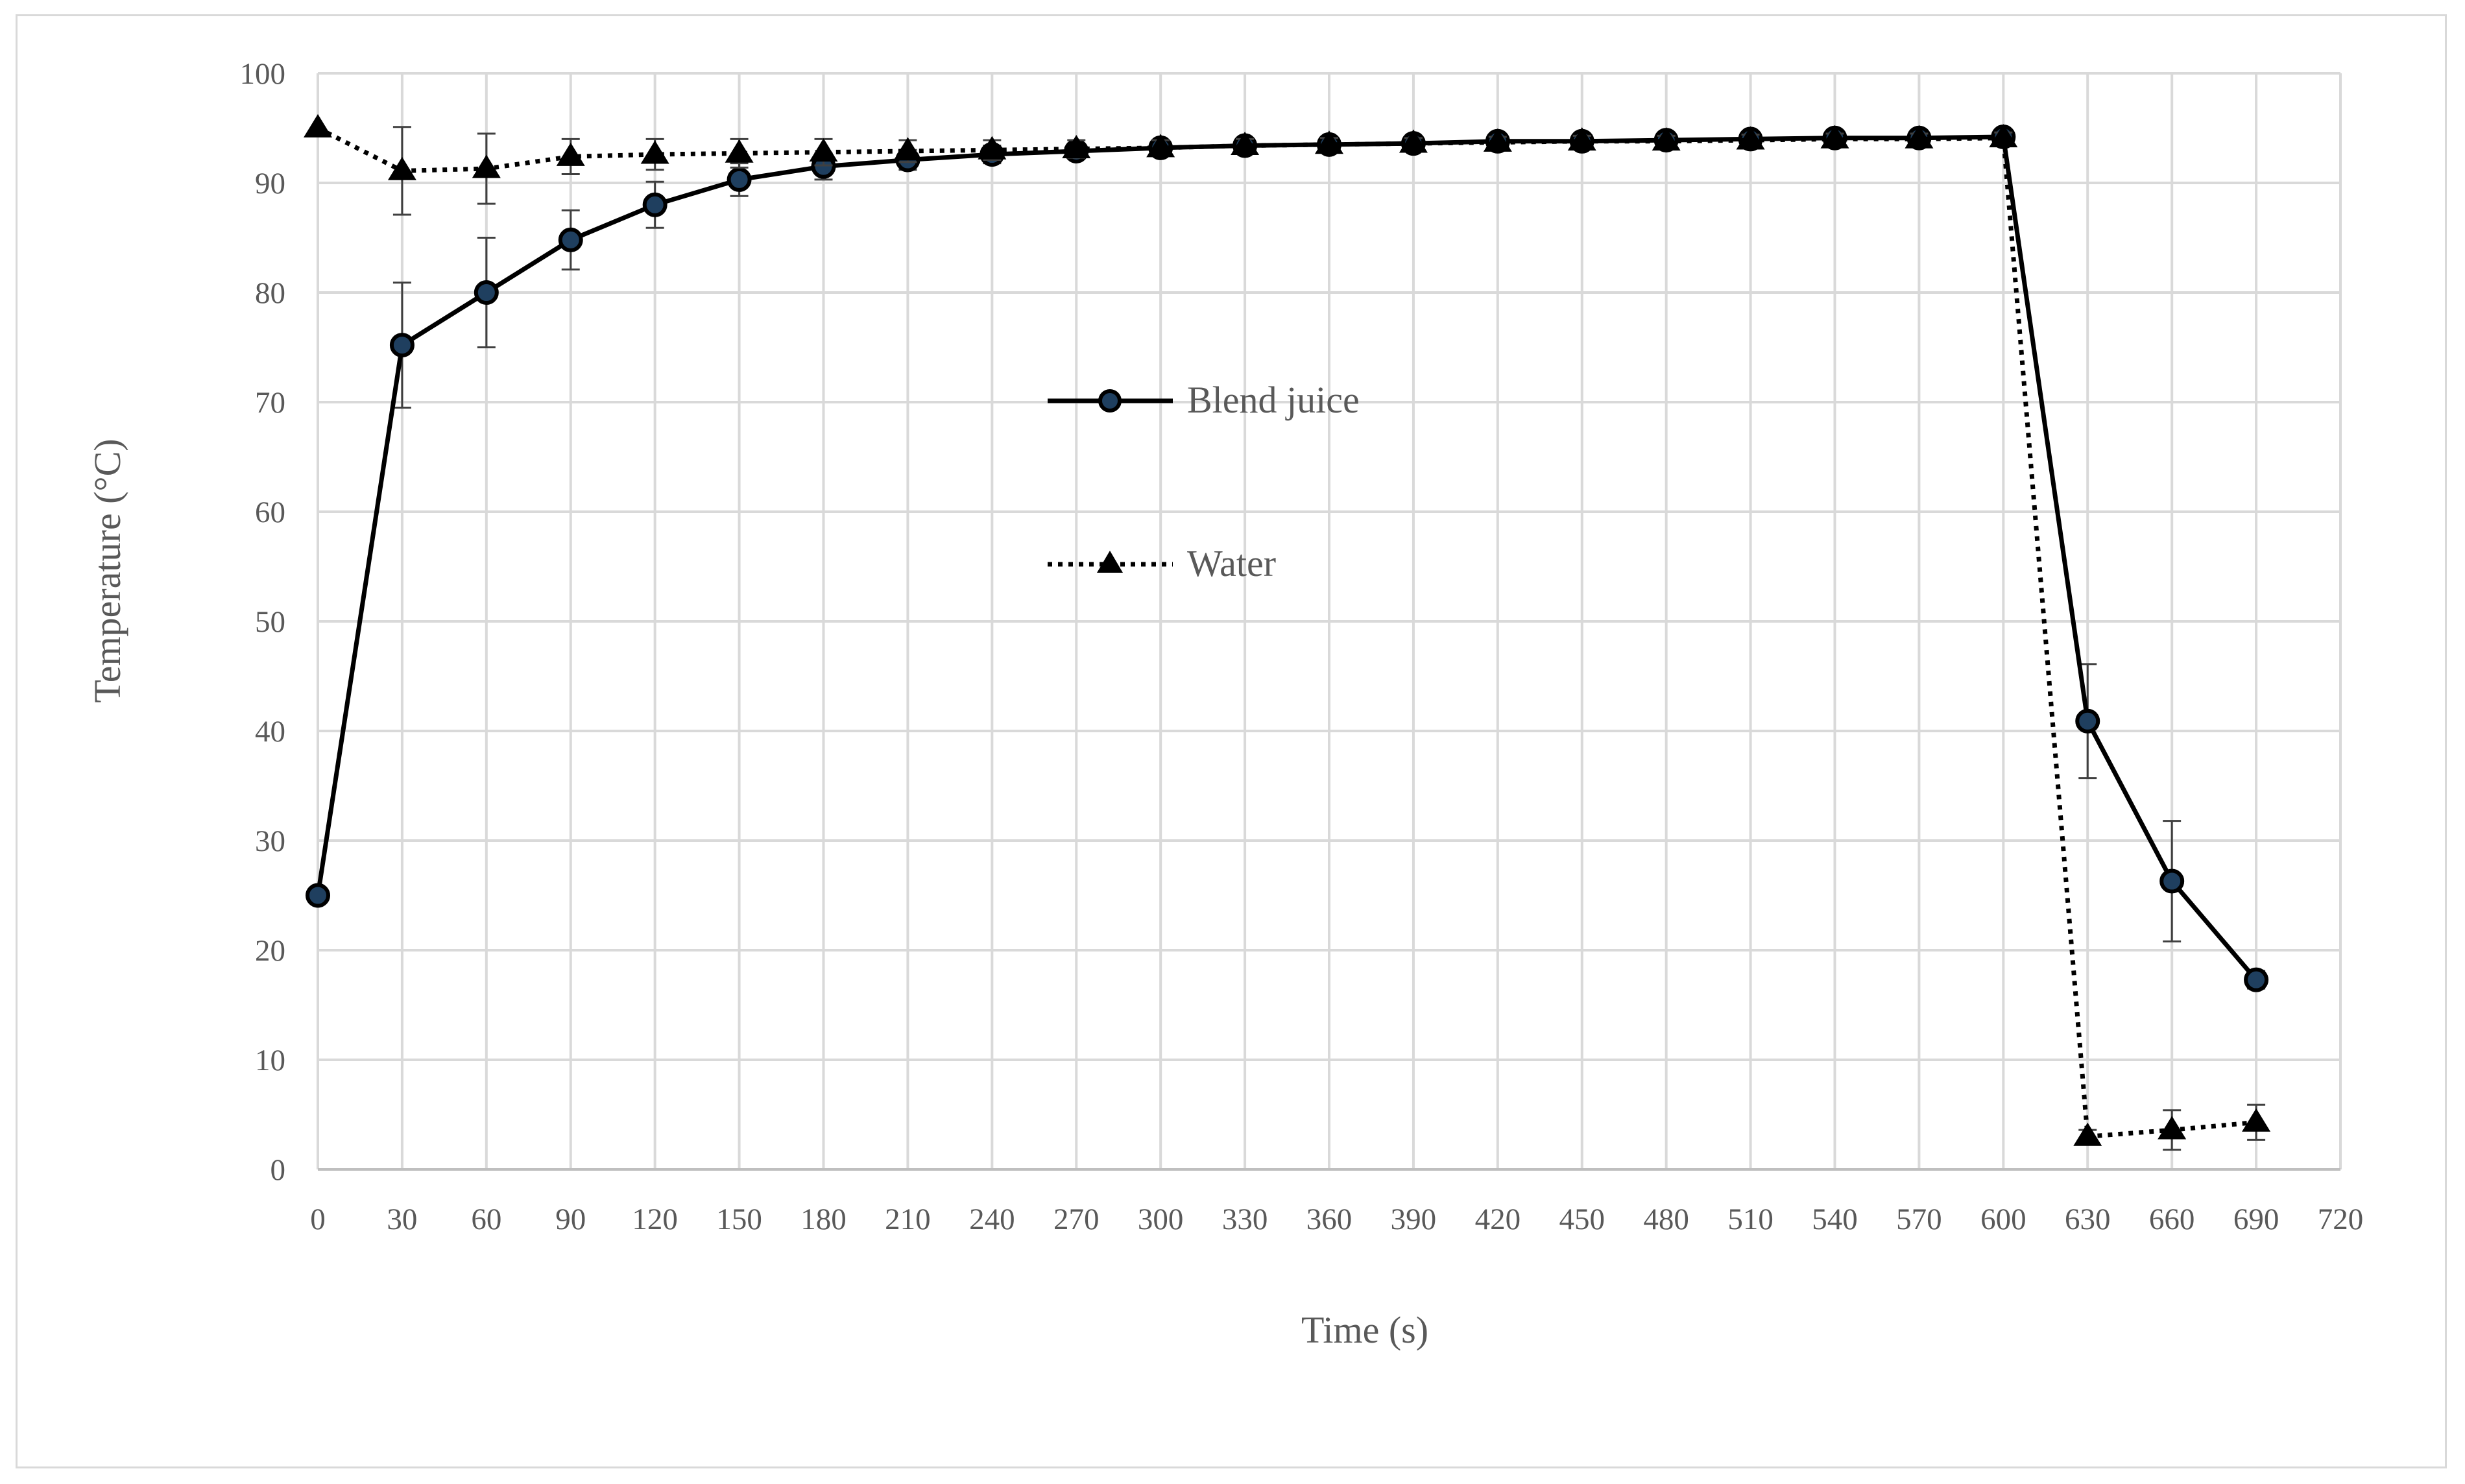 The width and height of the screenshot is (2465, 1484). I want to click on x-tick-label-0: 0, so click(318, 1220).